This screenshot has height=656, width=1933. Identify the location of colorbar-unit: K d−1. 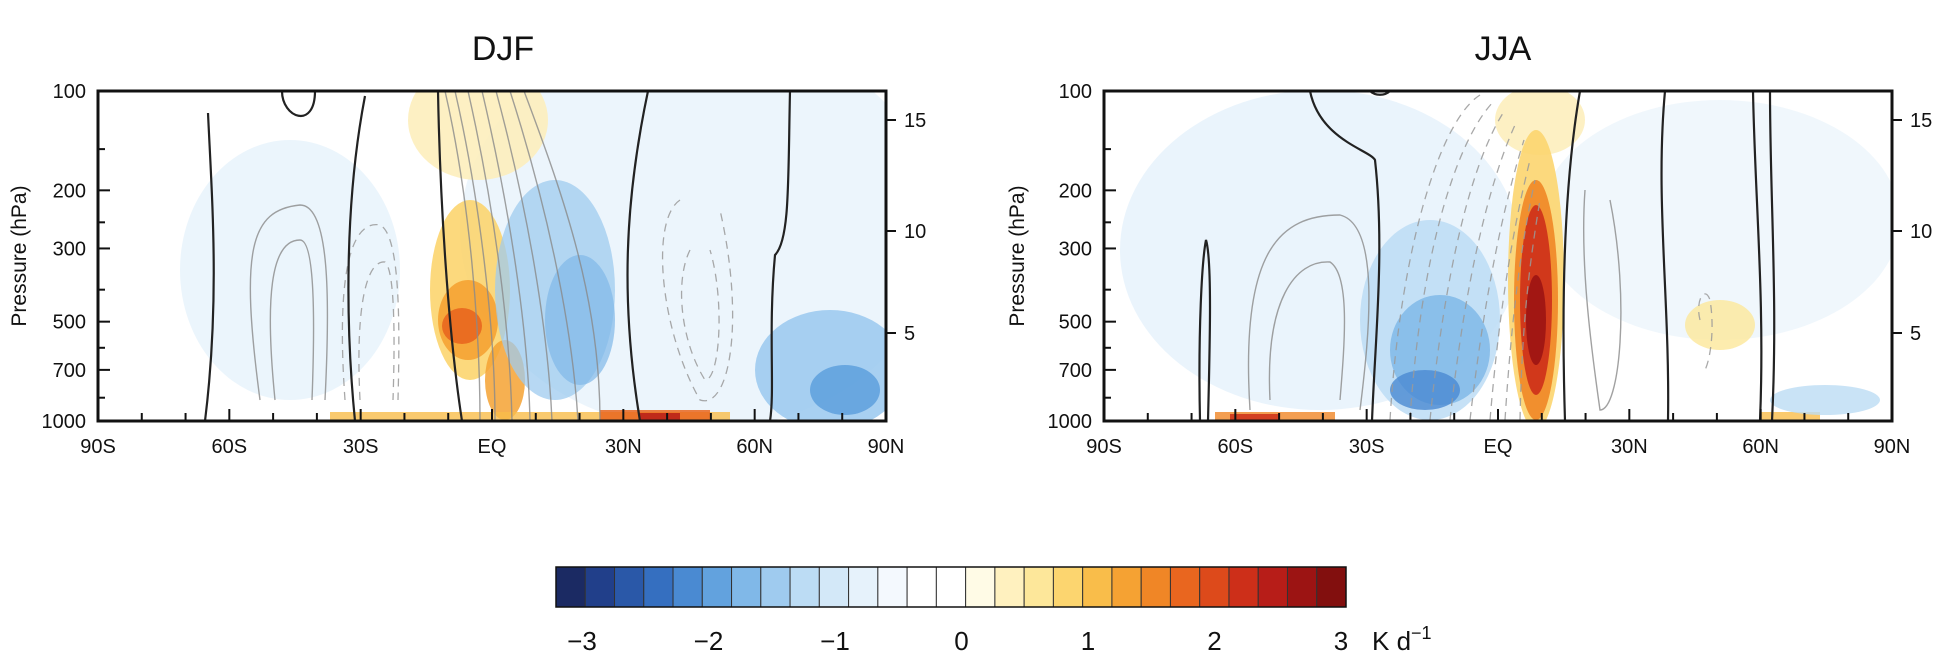
(1402, 639).